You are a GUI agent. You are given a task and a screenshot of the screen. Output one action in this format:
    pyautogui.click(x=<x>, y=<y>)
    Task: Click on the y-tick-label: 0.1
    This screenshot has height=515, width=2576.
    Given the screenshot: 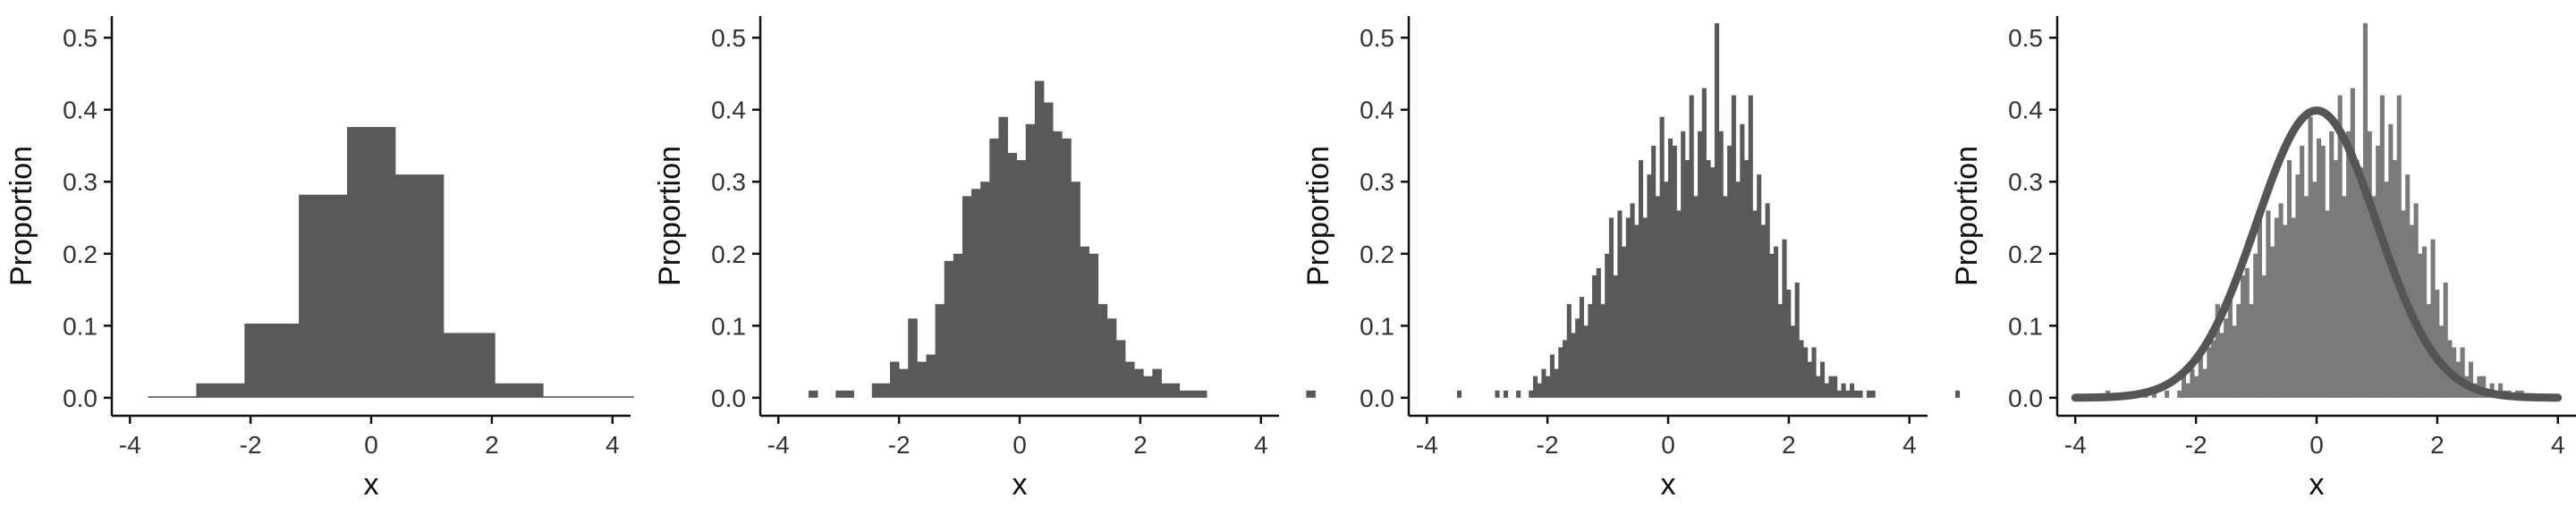 What is the action you would take?
    pyautogui.click(x=728, y=326)
    